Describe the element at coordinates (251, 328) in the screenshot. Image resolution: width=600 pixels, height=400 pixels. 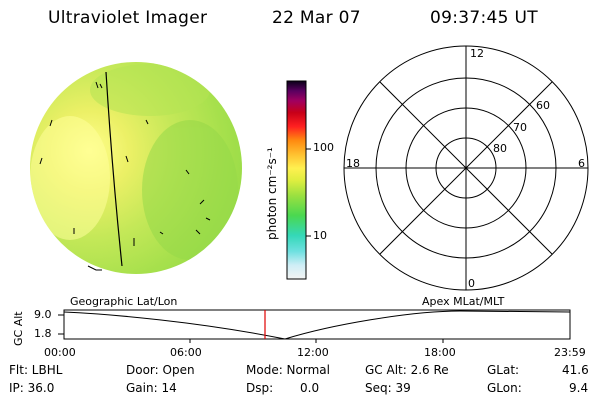
I see `orbit-ticks` at that location.